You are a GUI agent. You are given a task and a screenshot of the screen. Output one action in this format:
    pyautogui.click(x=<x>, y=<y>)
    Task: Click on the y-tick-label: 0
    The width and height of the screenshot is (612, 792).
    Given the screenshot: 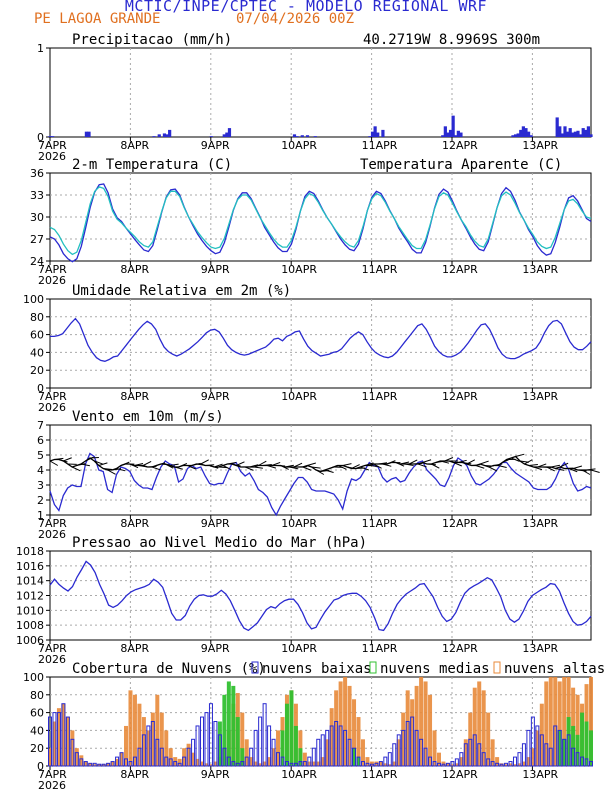 What is the action you would take?
    pyautogui.click(x=40, y=766)
    